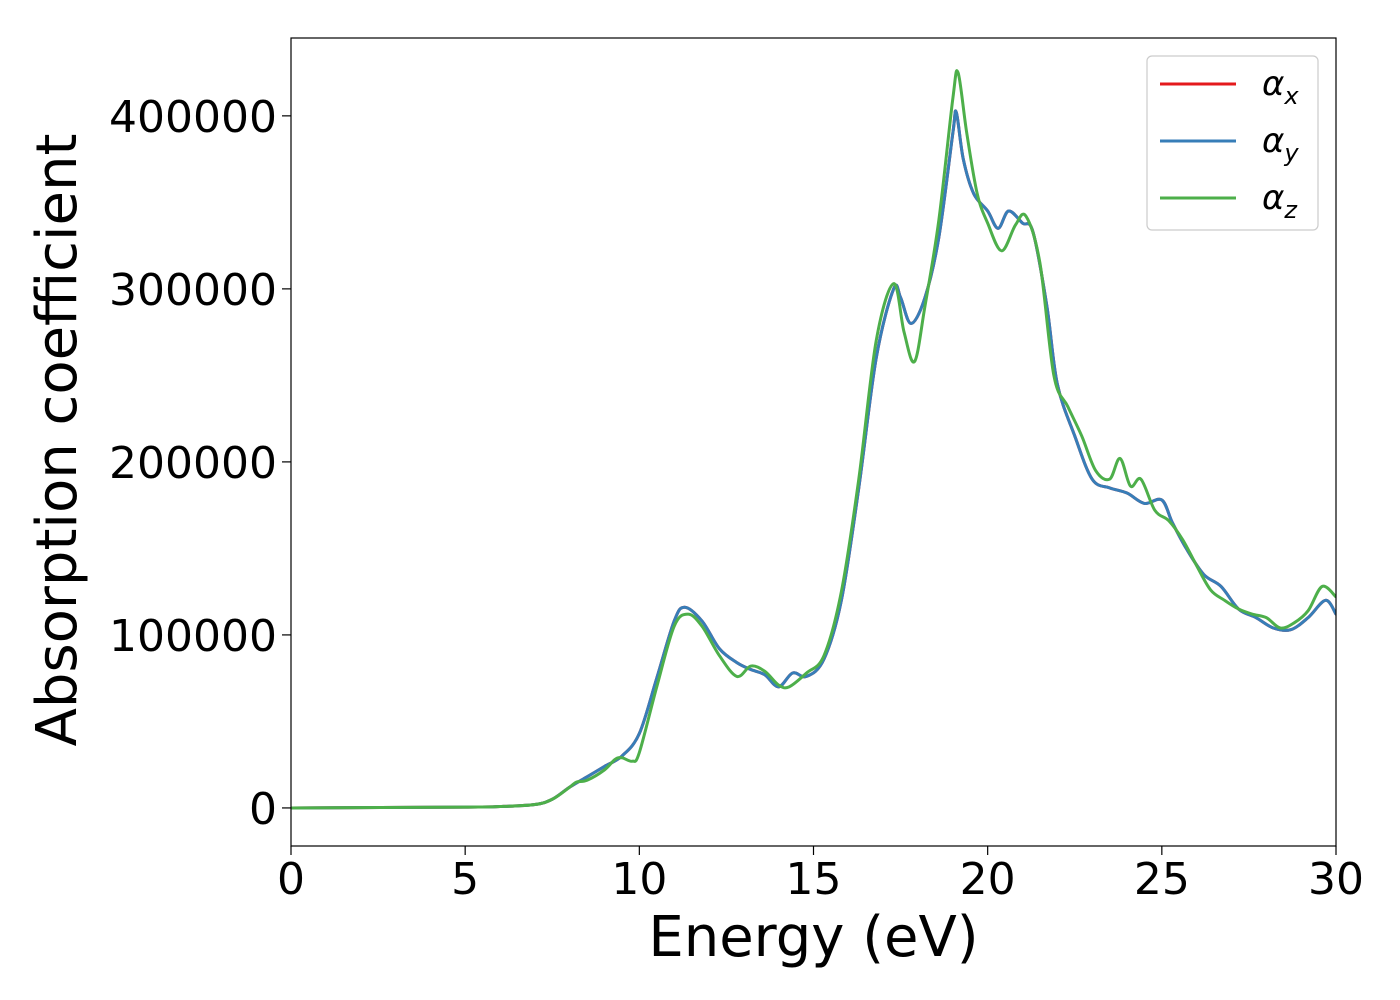 The width and height of the screenshot is (1400, 1000). I want to click on legend-subscript: z, so click(1290, 210).